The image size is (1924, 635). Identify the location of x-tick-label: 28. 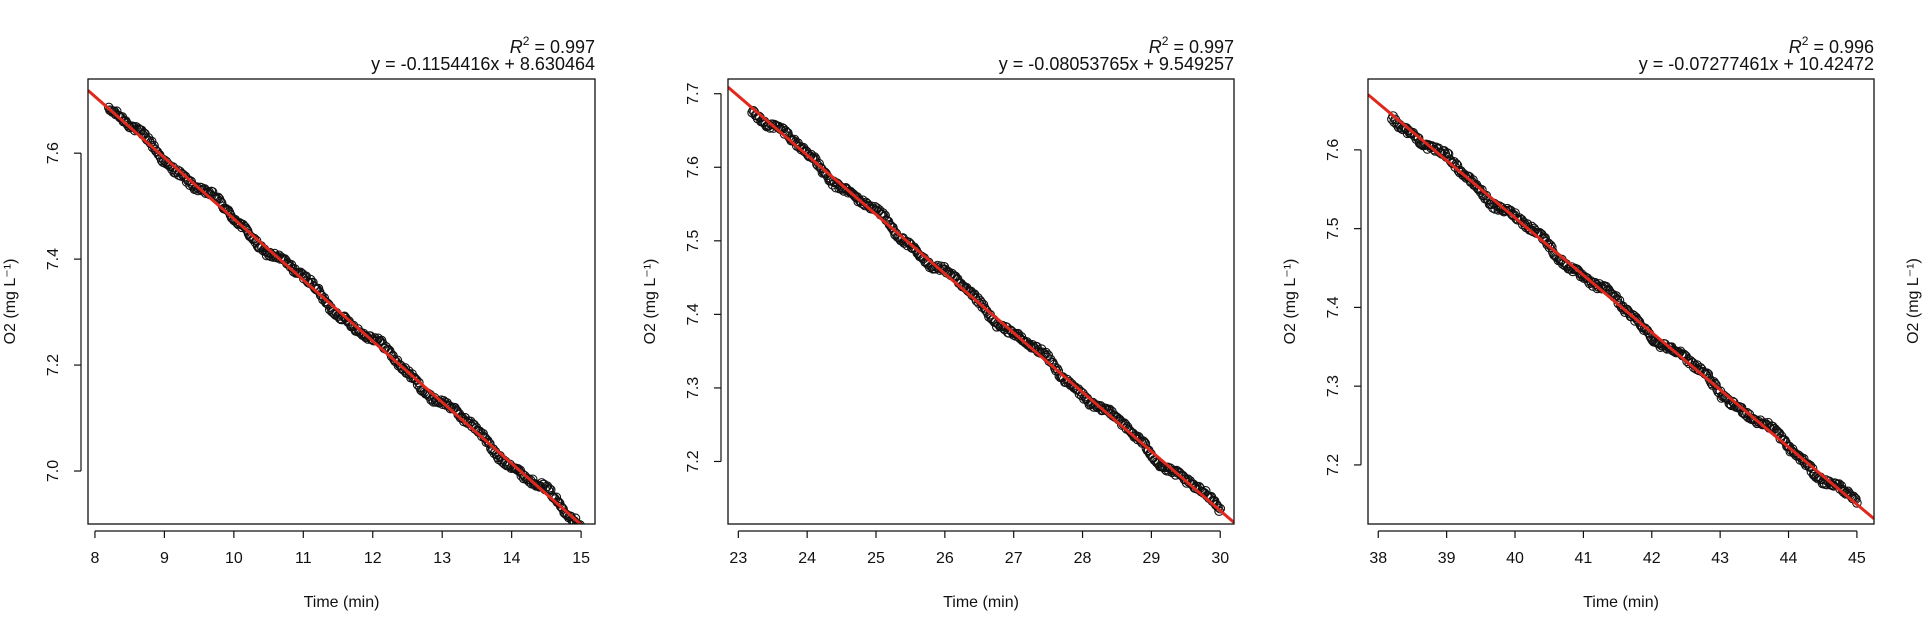
(1083, 558).